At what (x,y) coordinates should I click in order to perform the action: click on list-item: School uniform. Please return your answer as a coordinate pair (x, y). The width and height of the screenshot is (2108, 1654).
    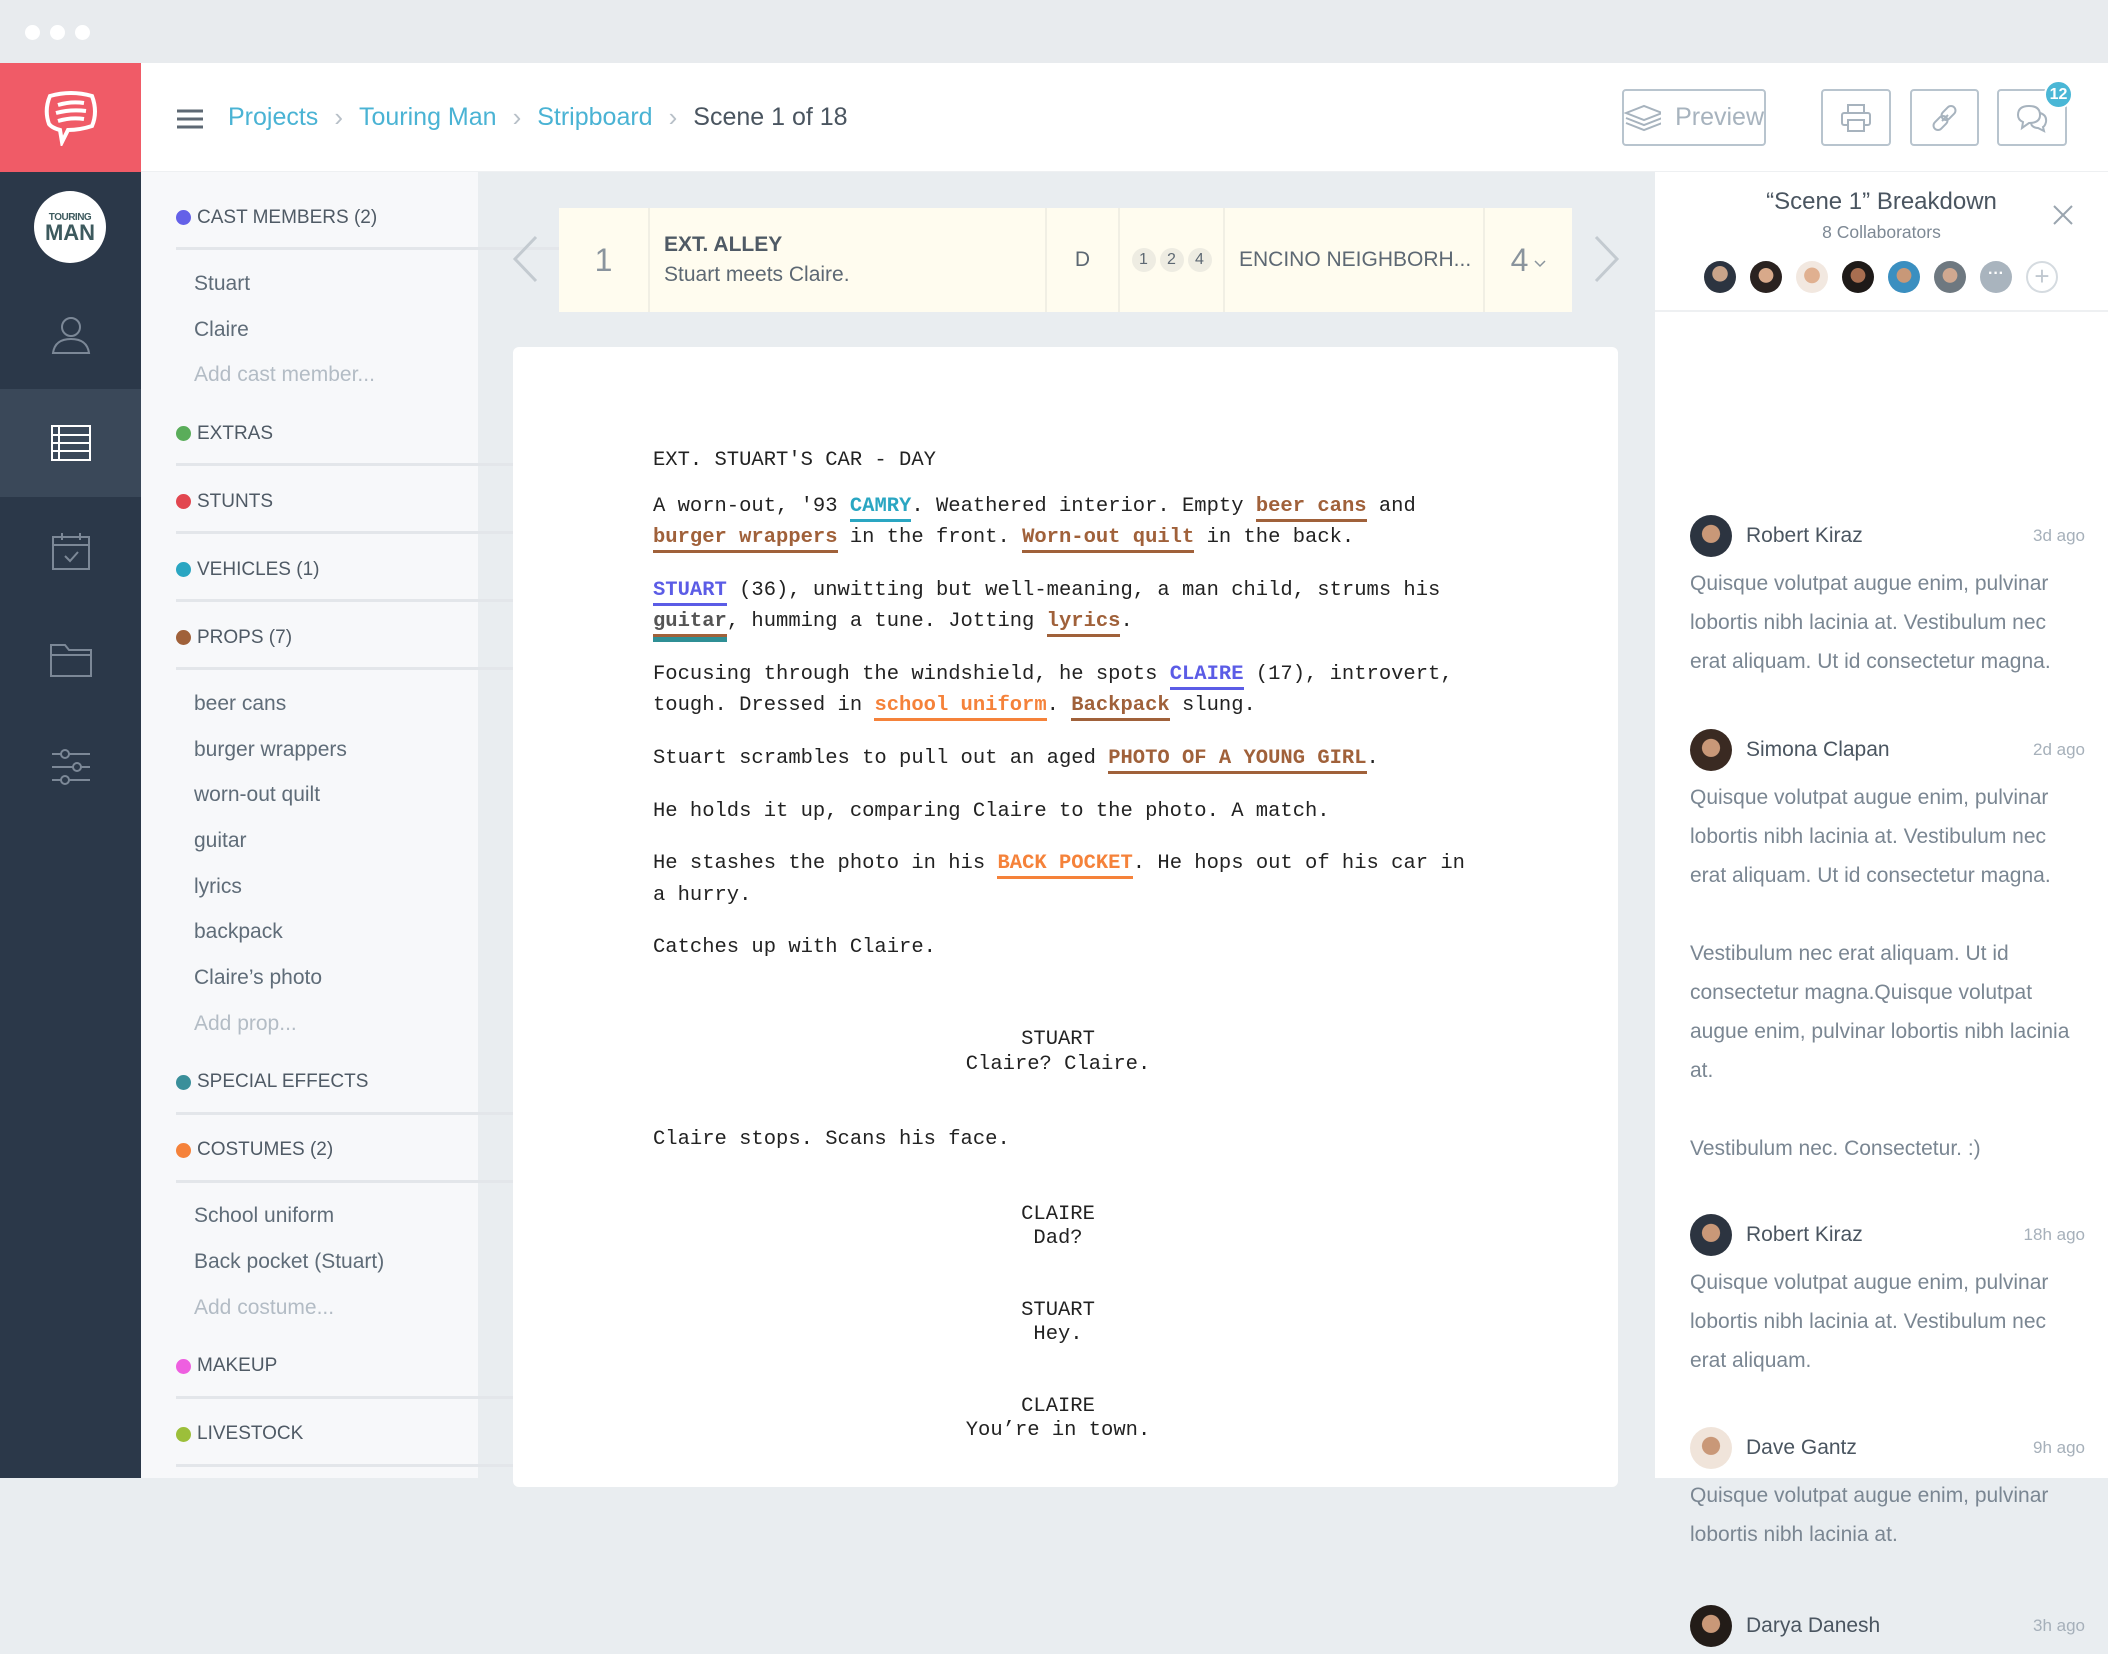
    Looking at the image, I should click on (380, 1217).